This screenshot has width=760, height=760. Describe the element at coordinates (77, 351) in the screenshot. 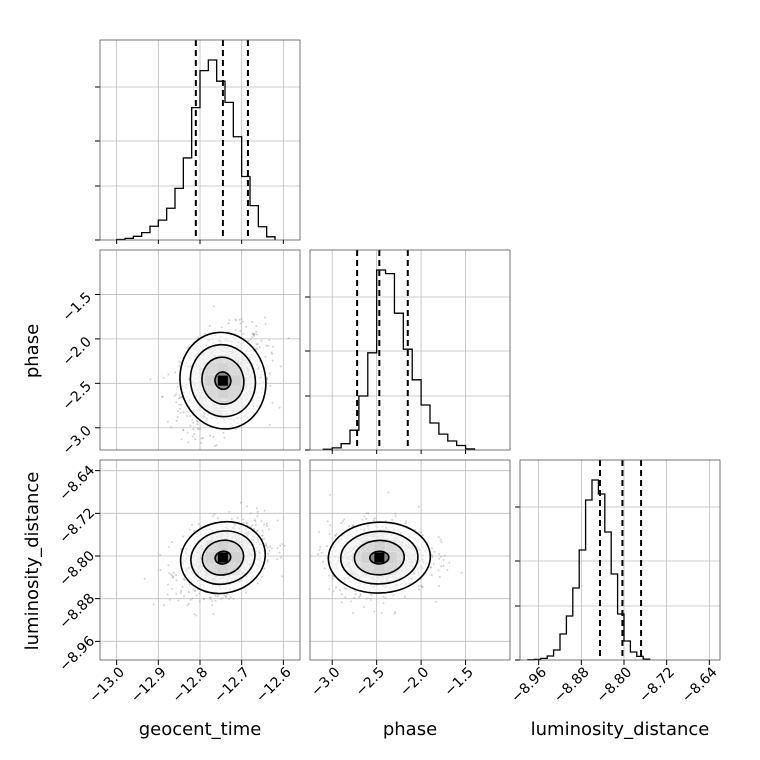

I see `y-tick-label: −2.0` at that location.